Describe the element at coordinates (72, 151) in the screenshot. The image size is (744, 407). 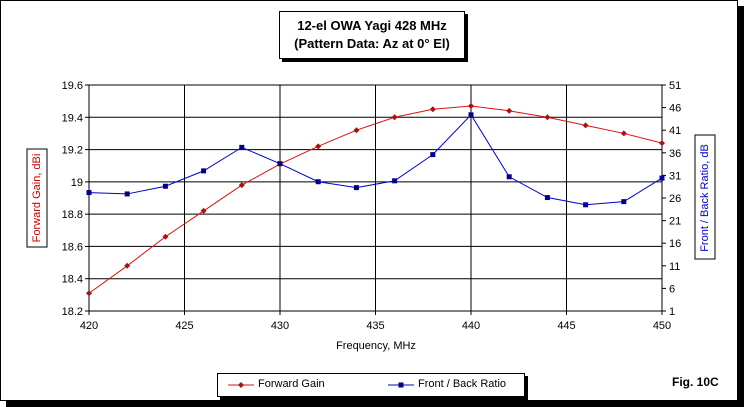
I see `y-tick-label: 19.2` at that location.